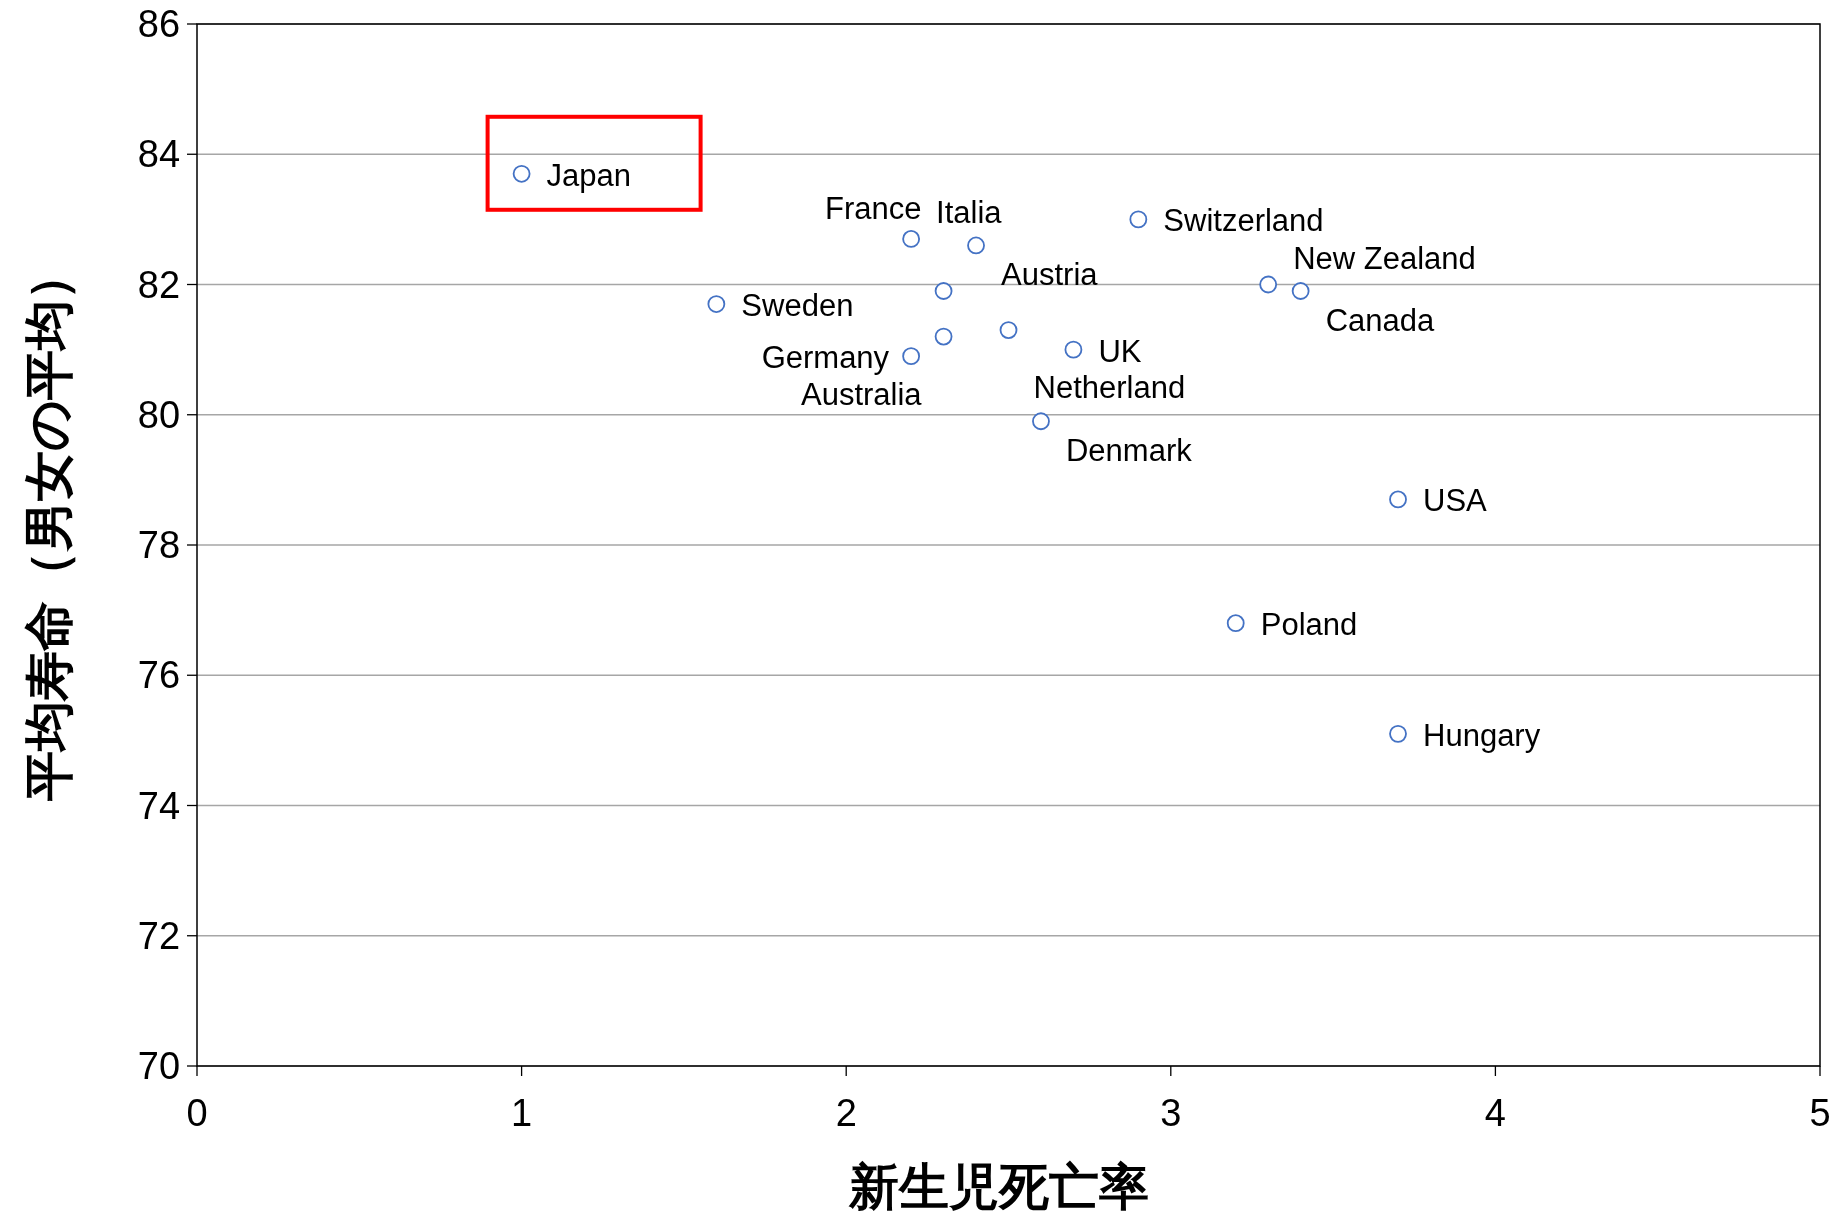 This screenshot has width=1839, height=1218. What do you see at coordinates (197, 1113) in the screenshot?
I see `x-tick-label: 0` at bounding box center [197, 1113].